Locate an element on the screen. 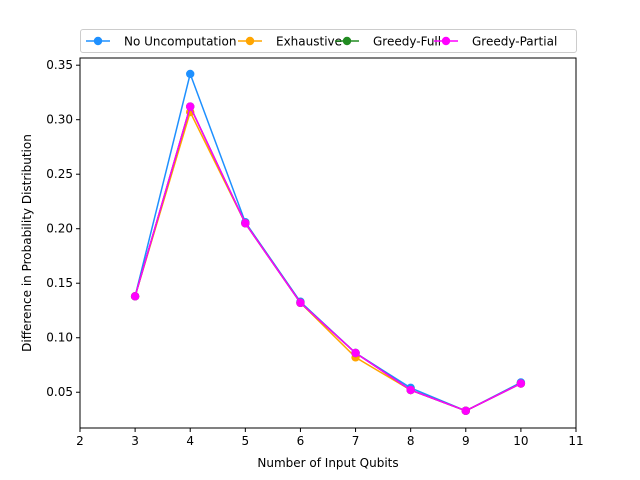 The image size is (640, 480). legend-entry: Exhaustive is located at coordinates (290, 42).